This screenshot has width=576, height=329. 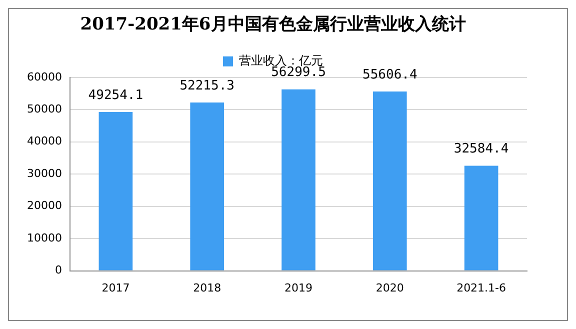 I want to click on y-tick-label: 10000, so click(x=44, y=237).